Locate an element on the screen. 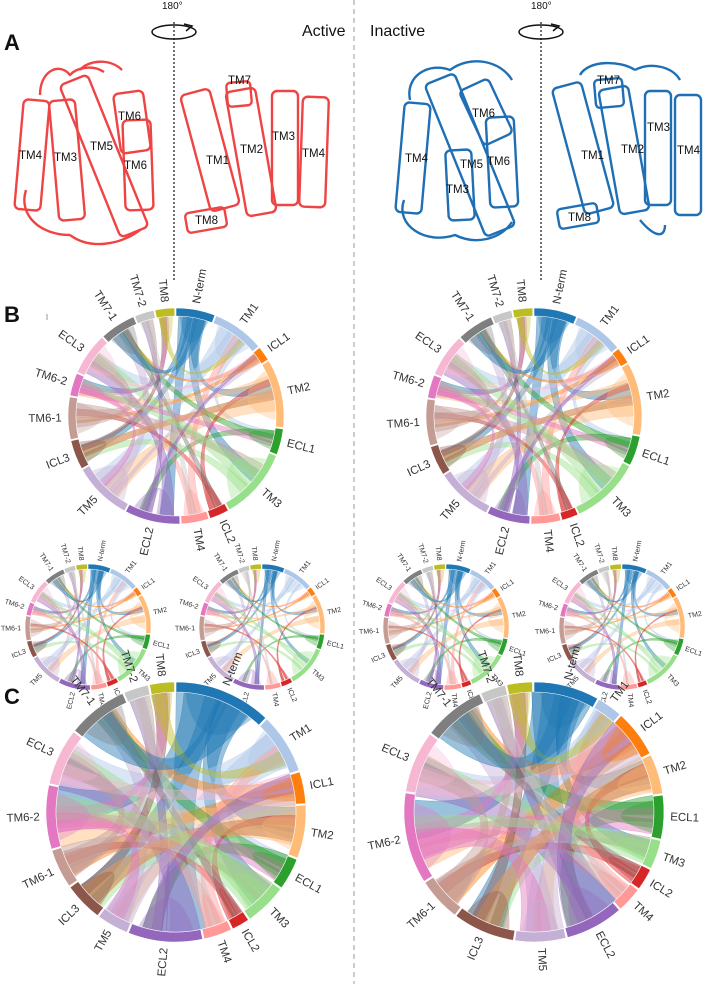 The width and height of the screenshot is (708, 984). segment-arc-tm2 is located at coordinates (318, 614).